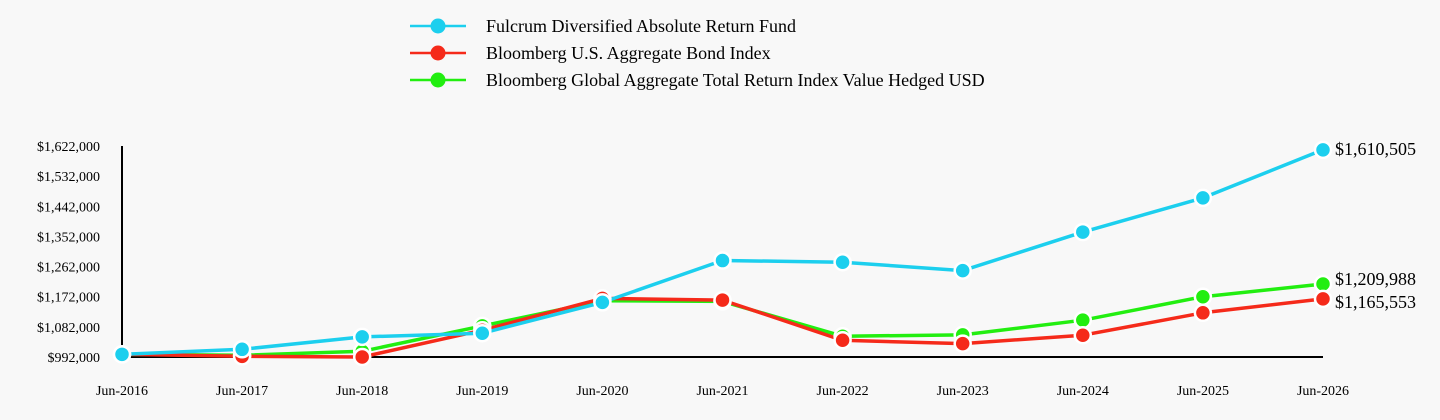  What do you see at coordinates (1375, 279) in the screenshot?
I see `end-value-label: $1,209,988` at bounding box center [1375, 279].